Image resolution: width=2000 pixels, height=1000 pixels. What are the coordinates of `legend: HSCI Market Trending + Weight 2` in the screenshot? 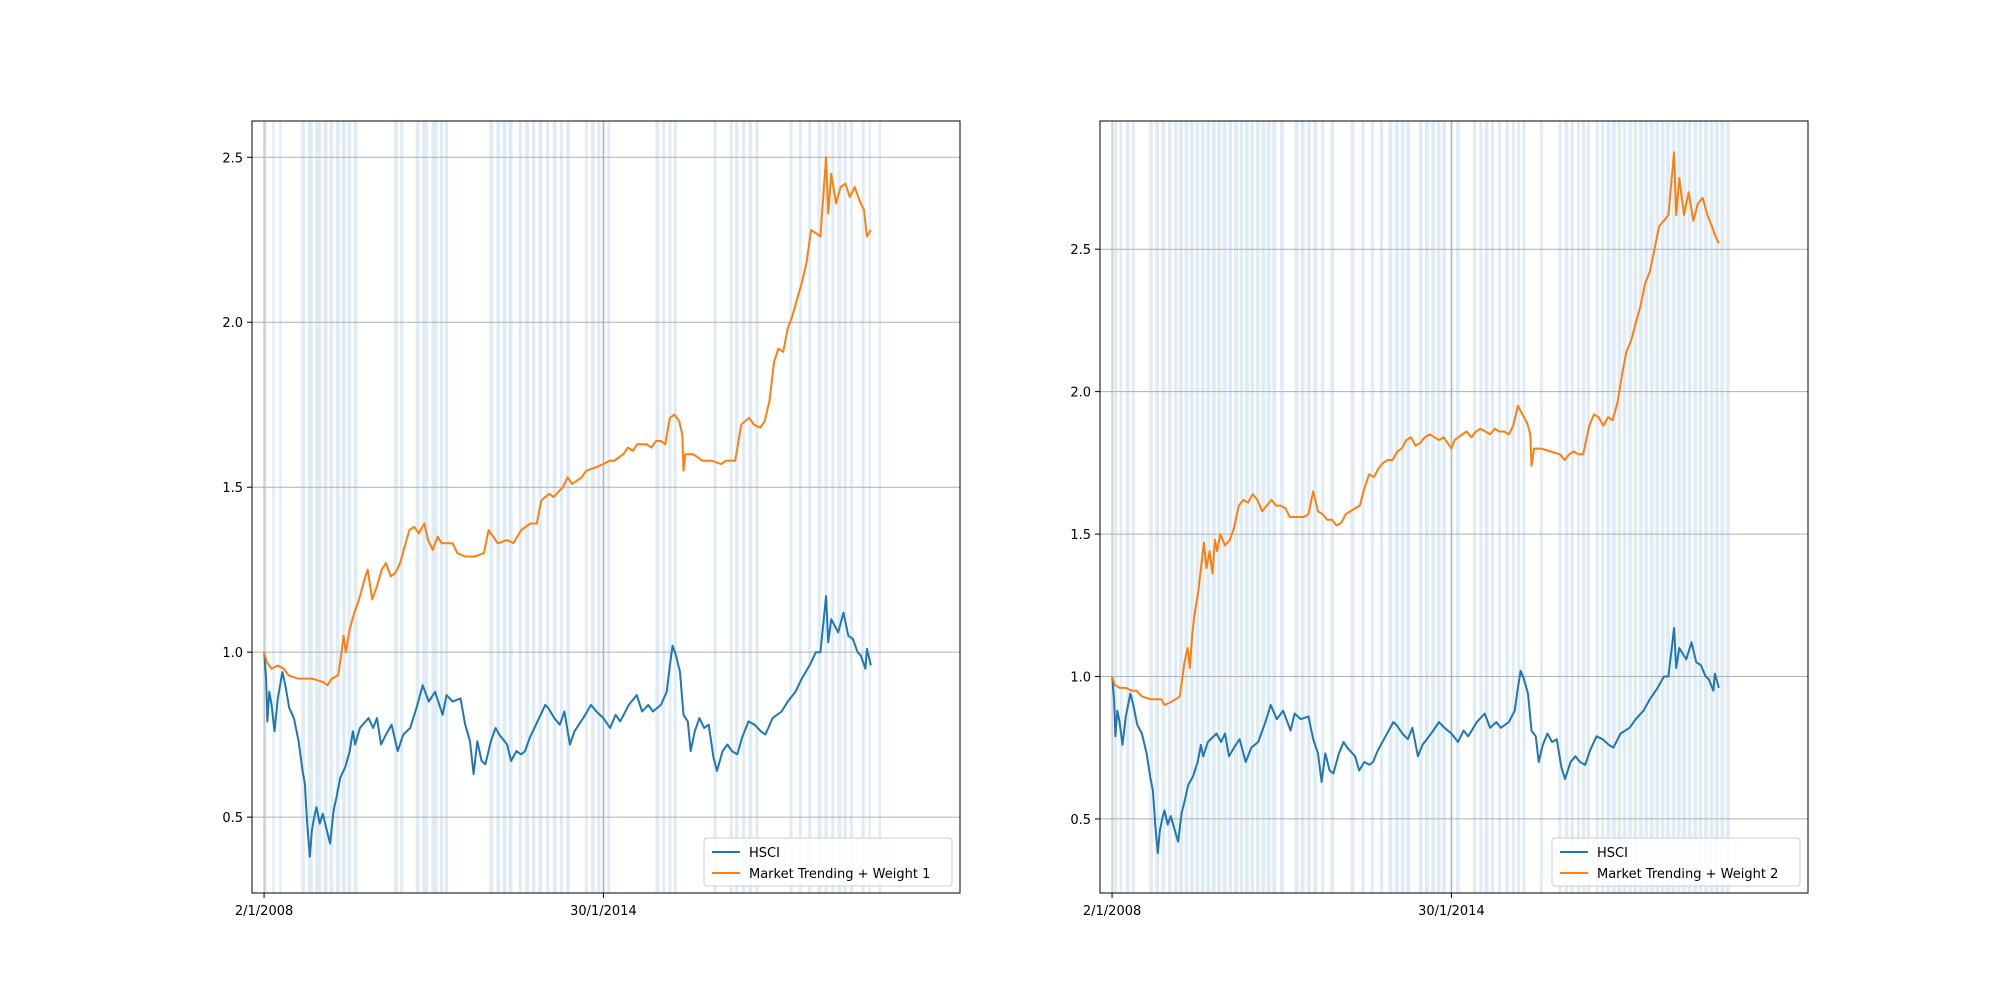 It's located at (1676, 862).